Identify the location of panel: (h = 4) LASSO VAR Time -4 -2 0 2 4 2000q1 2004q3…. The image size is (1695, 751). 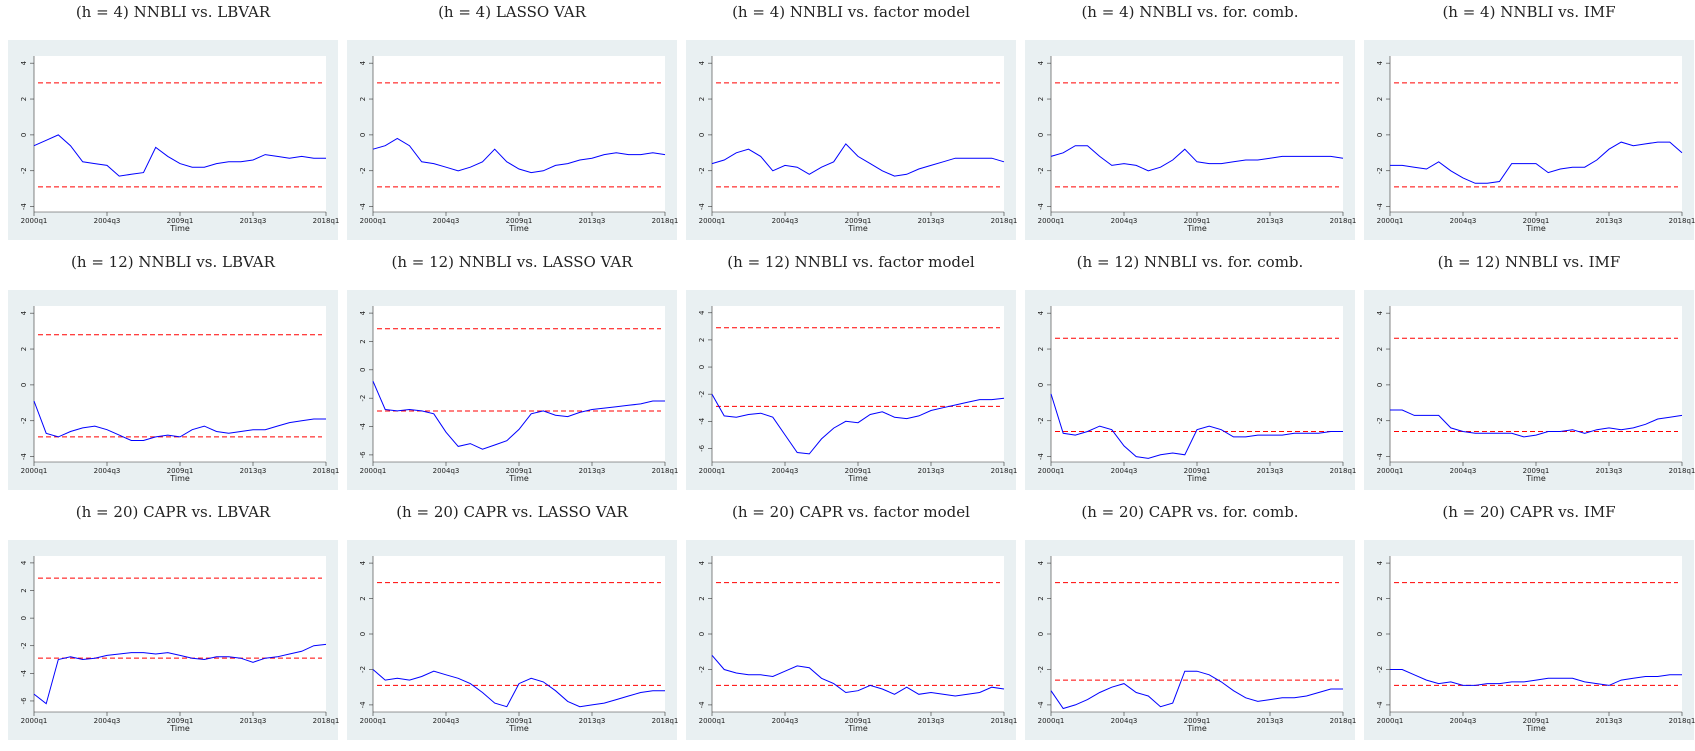
(512, 121).